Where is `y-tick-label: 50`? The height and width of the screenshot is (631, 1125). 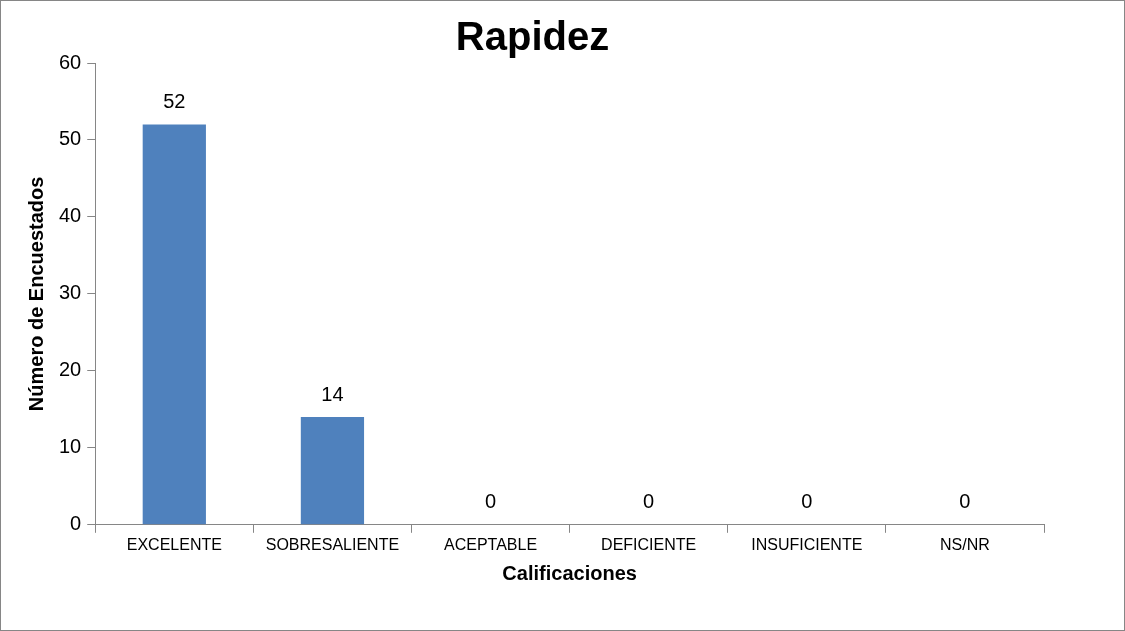 y-tick-label: 50 is located at coordinates (70, 138).